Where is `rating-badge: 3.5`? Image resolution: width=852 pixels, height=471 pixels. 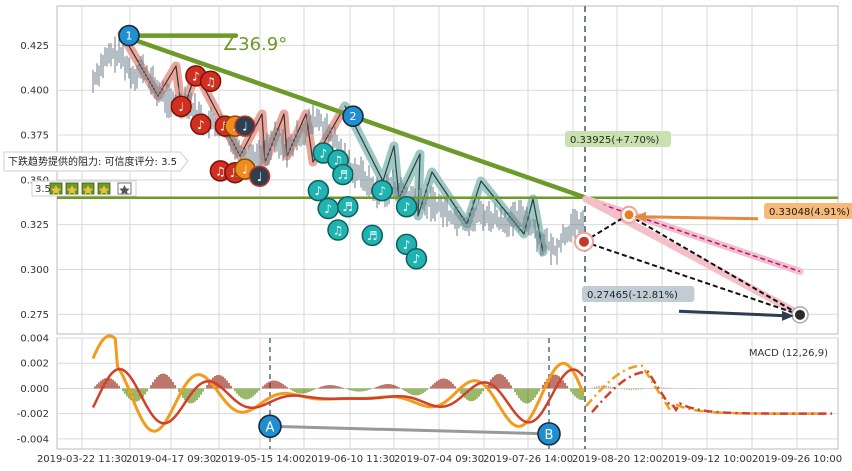
rating-badge: 3.5 is located at coordinates (84, 188).